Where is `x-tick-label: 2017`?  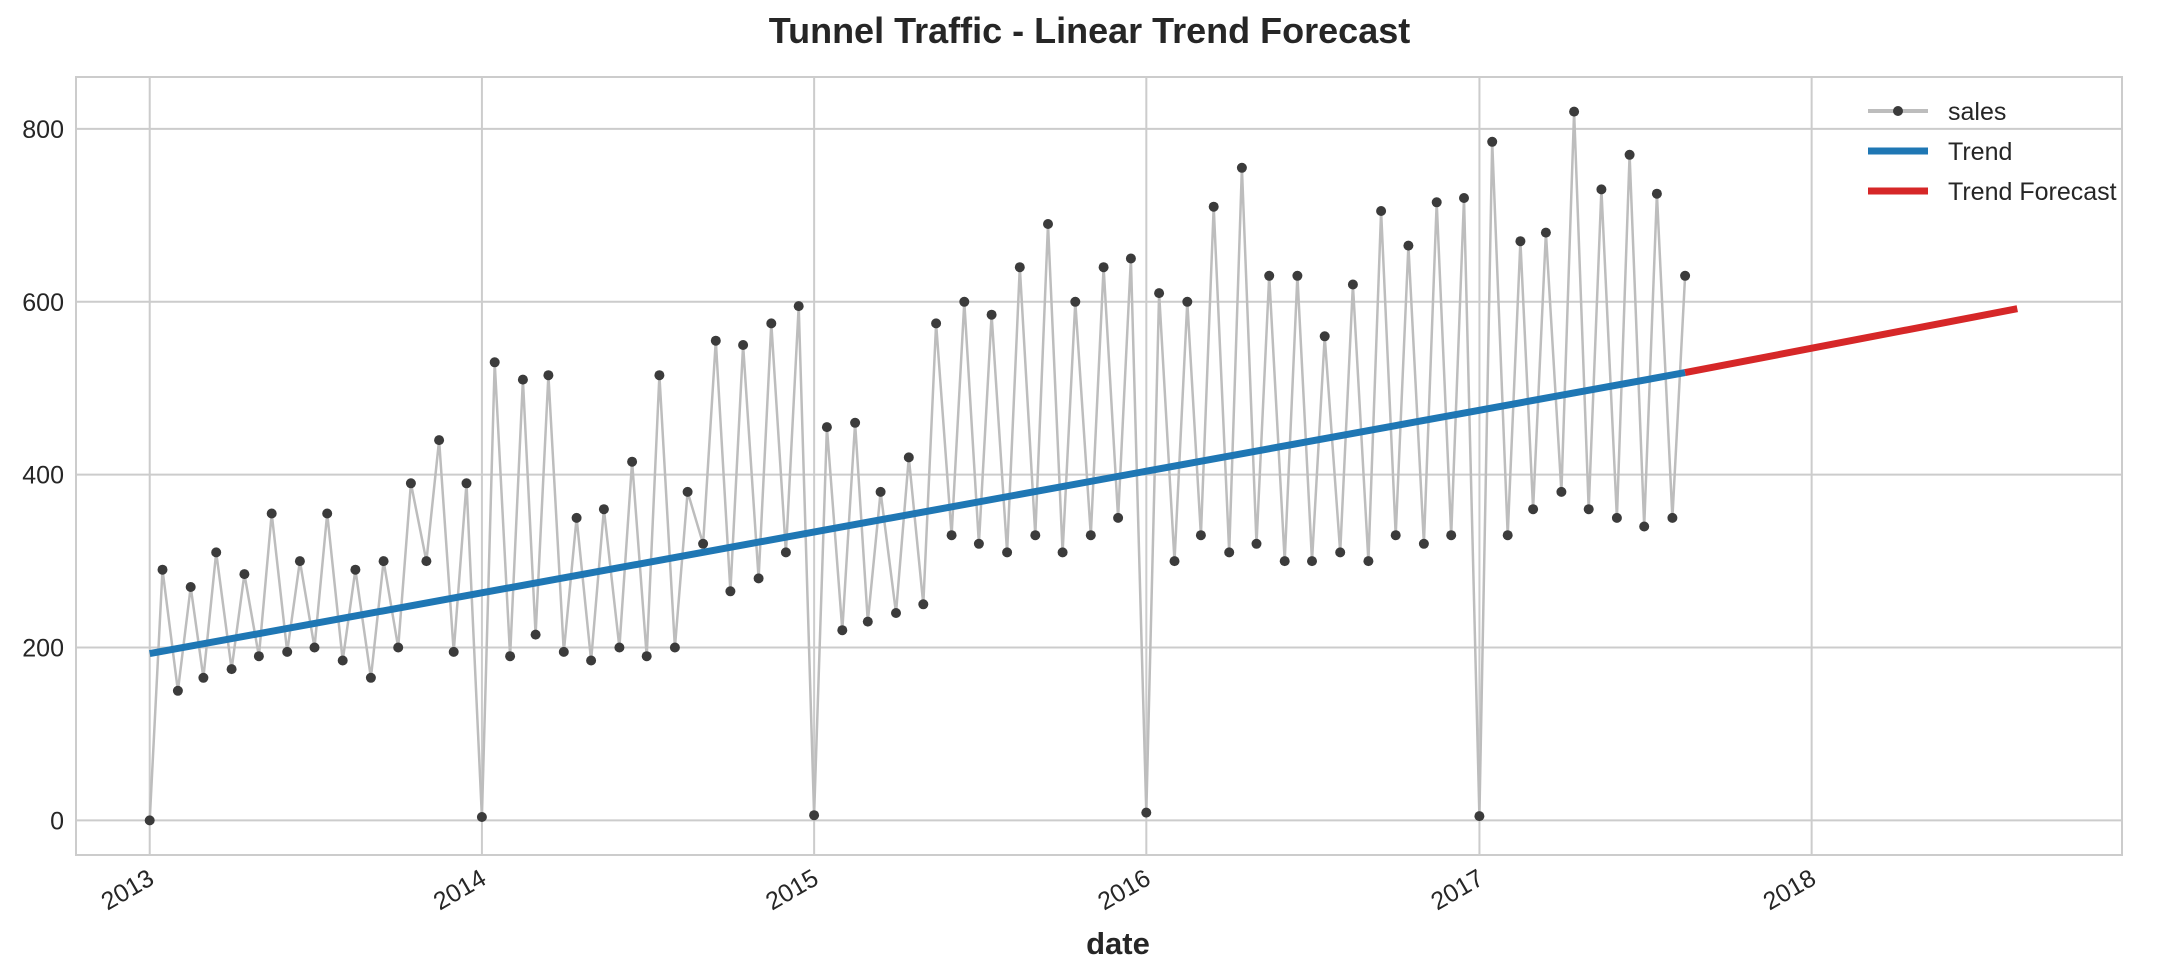
x-tick-label: 2017 is located at coordinates (1457, 890).